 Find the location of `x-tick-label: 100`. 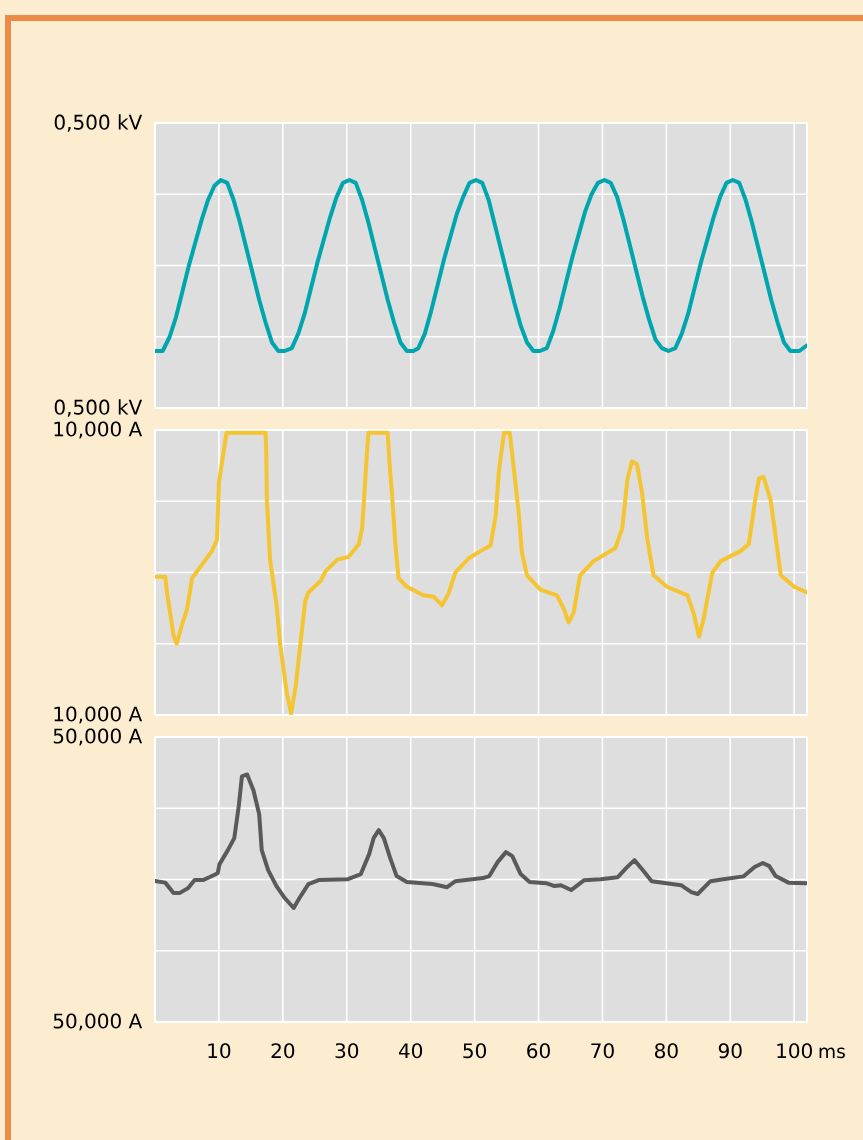

x-tick-label: 100 is located at coordinates (794, 1051).